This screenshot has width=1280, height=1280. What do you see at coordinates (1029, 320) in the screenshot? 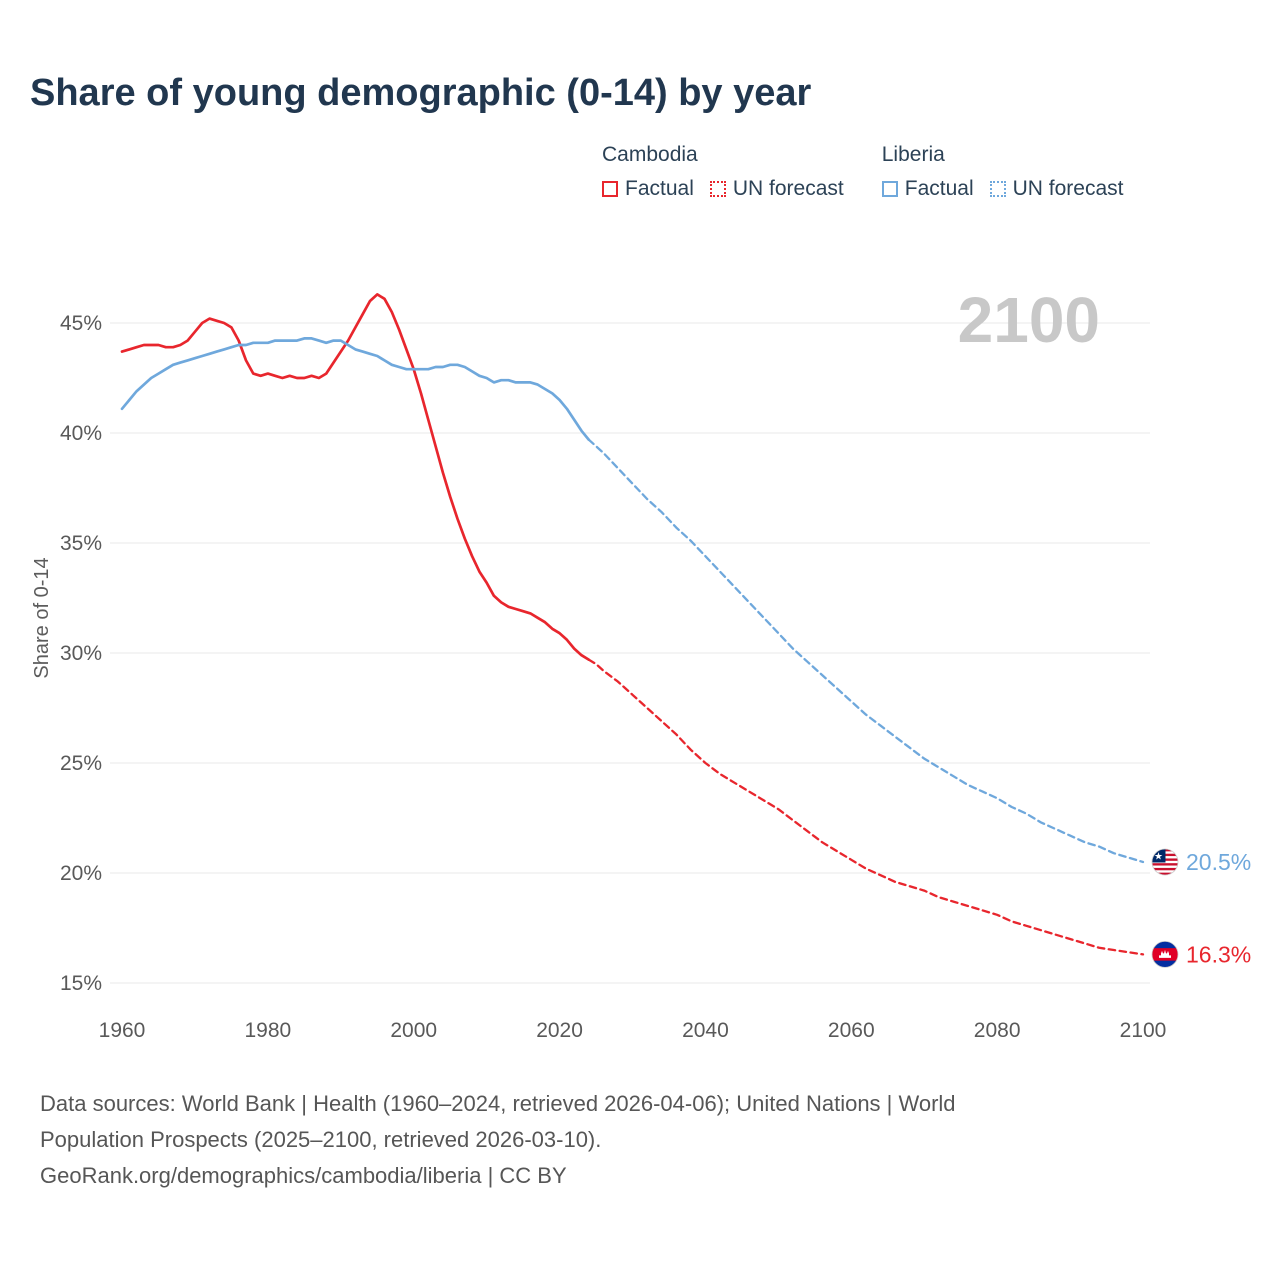
I see `watermark-year: 2100` at bounding box center [1029, 320].